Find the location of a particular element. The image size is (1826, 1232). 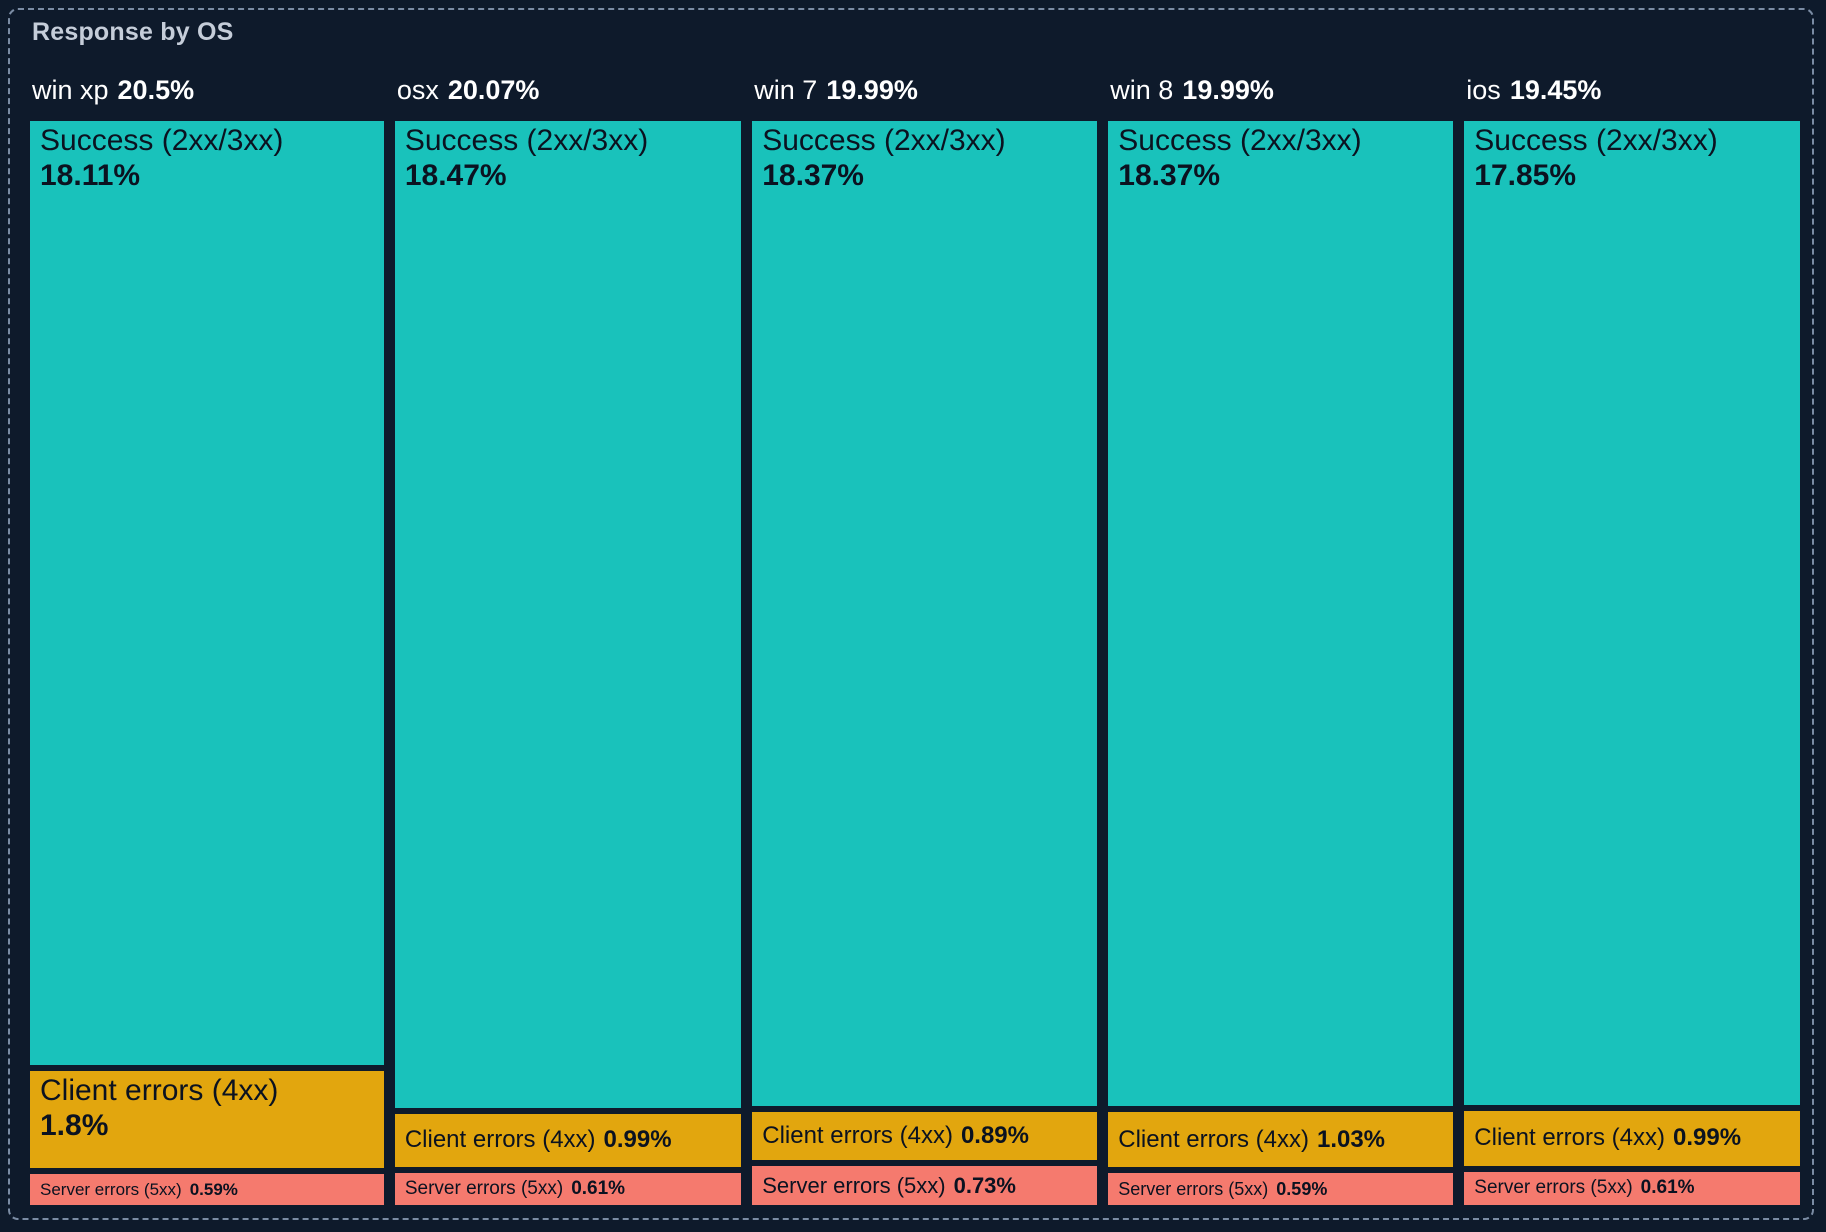

column-percent: 19.45% is located at coordinates (1555, 90).